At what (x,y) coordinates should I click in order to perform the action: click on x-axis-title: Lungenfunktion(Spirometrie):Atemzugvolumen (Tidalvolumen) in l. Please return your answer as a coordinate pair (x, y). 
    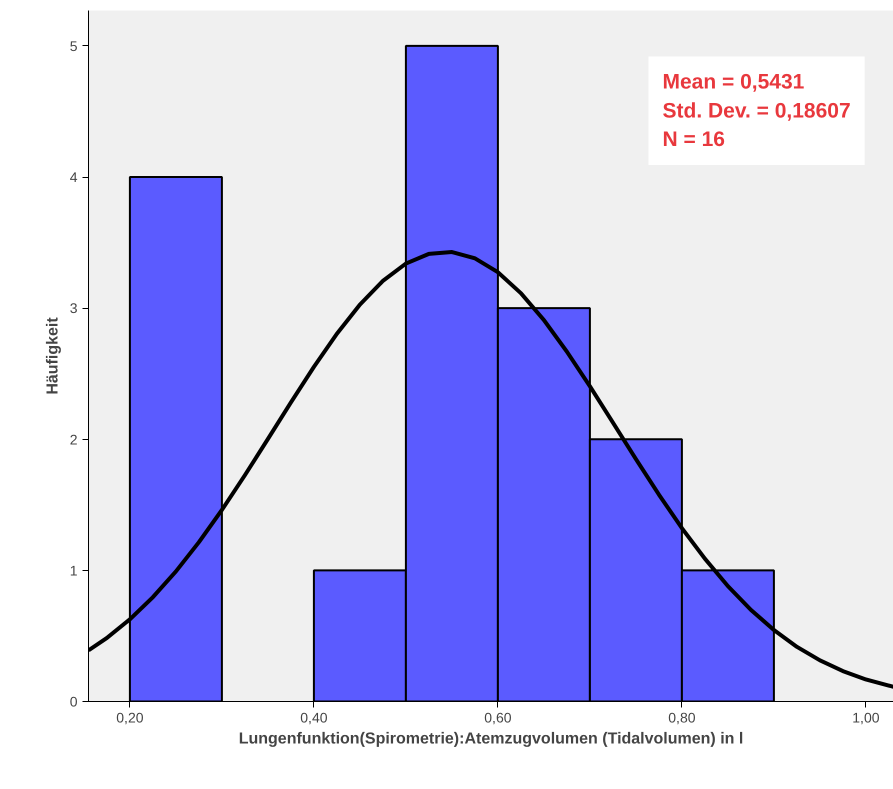
    Looking at the image, I should click on (491, 739).